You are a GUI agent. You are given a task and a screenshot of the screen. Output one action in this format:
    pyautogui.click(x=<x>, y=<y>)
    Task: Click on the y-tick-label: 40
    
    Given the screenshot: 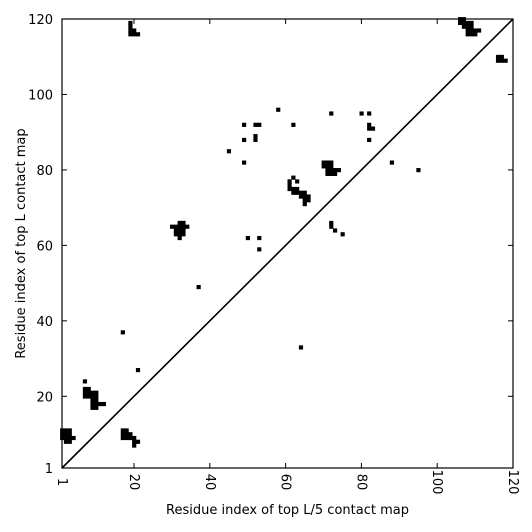 What is the action you would take?
    pyautogui.click(x=44, y=322)
    